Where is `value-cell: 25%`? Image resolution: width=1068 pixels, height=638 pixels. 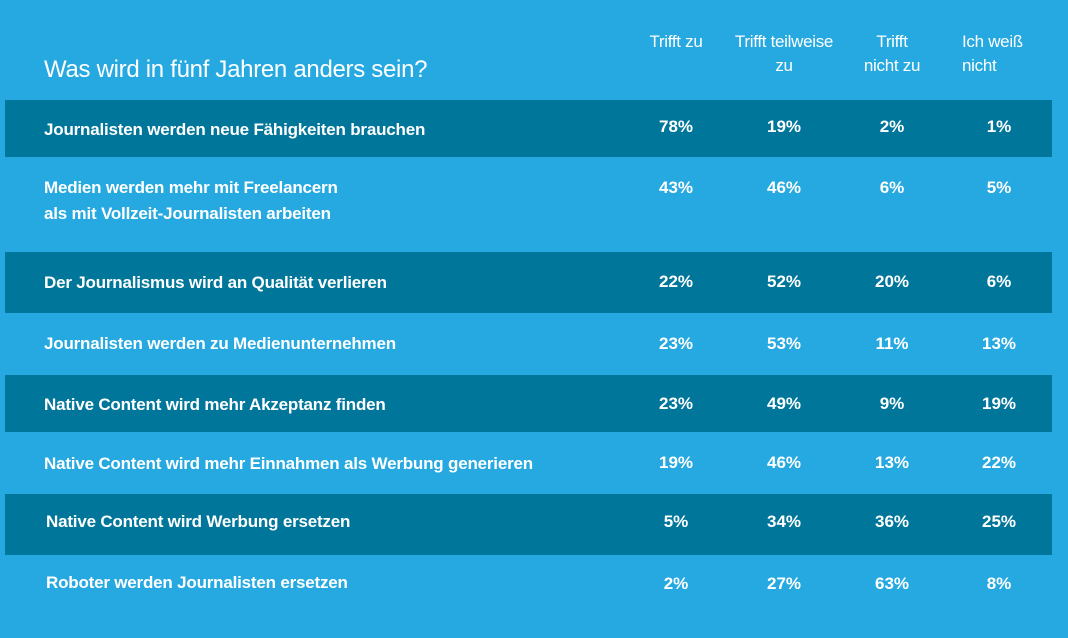
value-cell: 25% is located at coordinates (999, 521).